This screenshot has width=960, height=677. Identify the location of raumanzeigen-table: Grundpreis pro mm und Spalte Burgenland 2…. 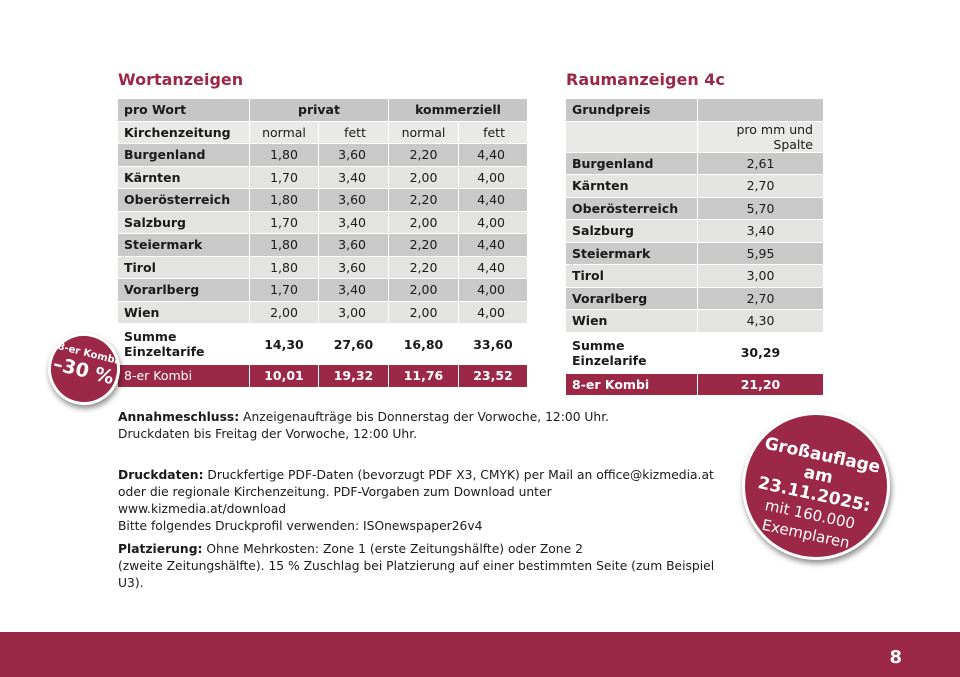
(694, 247).